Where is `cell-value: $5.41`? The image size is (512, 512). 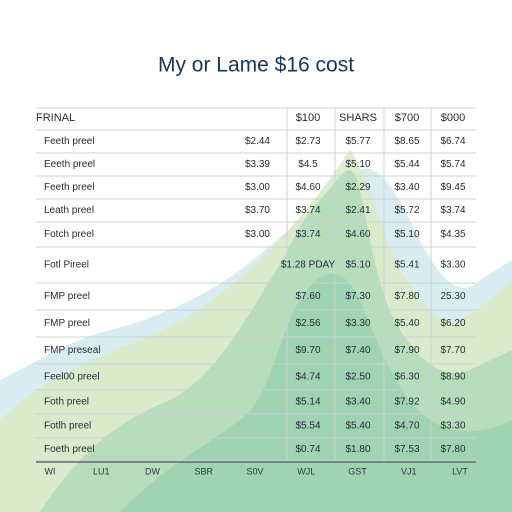
cell-value: $5.41 is located at coordinates (406, 265).